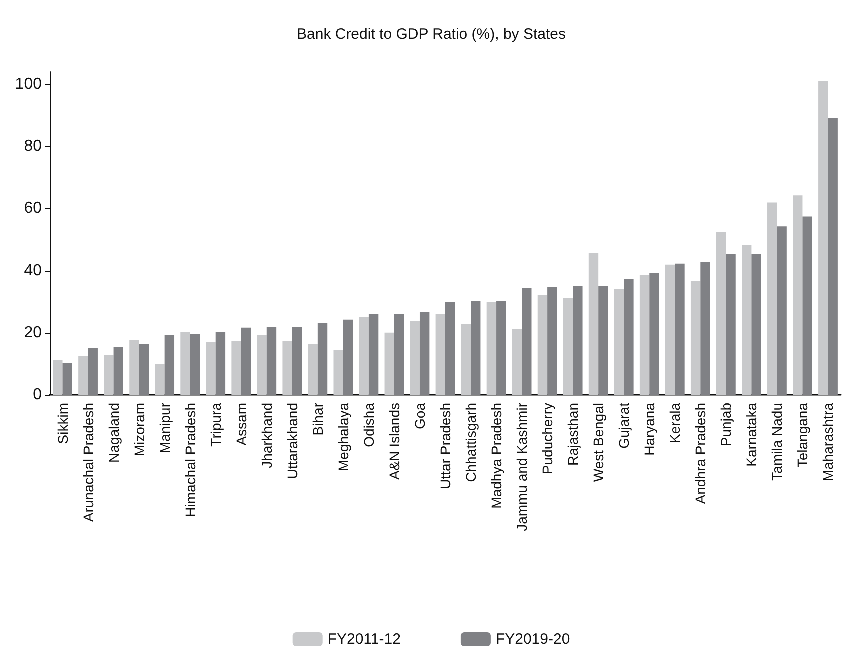  Describe the element at coordinates (368, 425) in the screenshot. I see `x-tick-label: Odisha` at that location.